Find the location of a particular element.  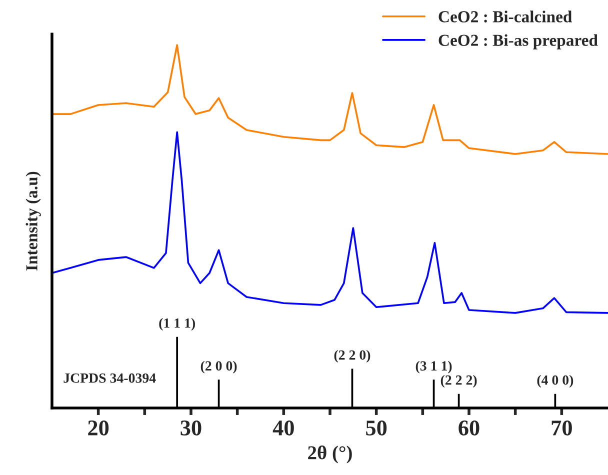

x-tick-label: 70 is located at coordinates (562, 428).